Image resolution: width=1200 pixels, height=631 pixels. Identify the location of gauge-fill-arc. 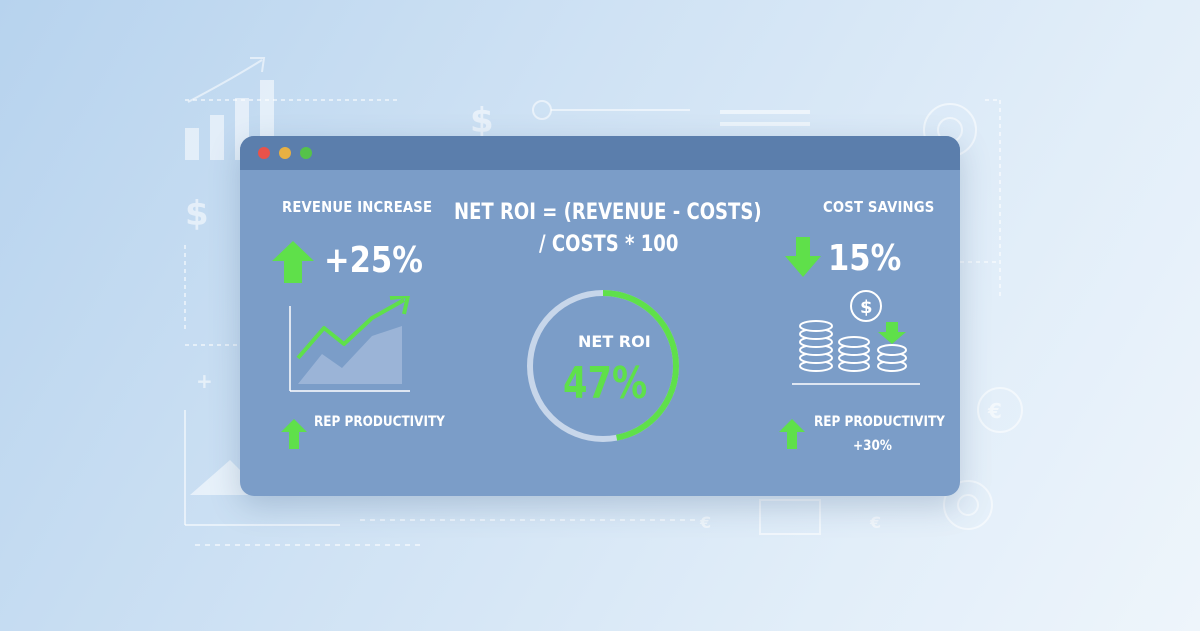
(603, 366).